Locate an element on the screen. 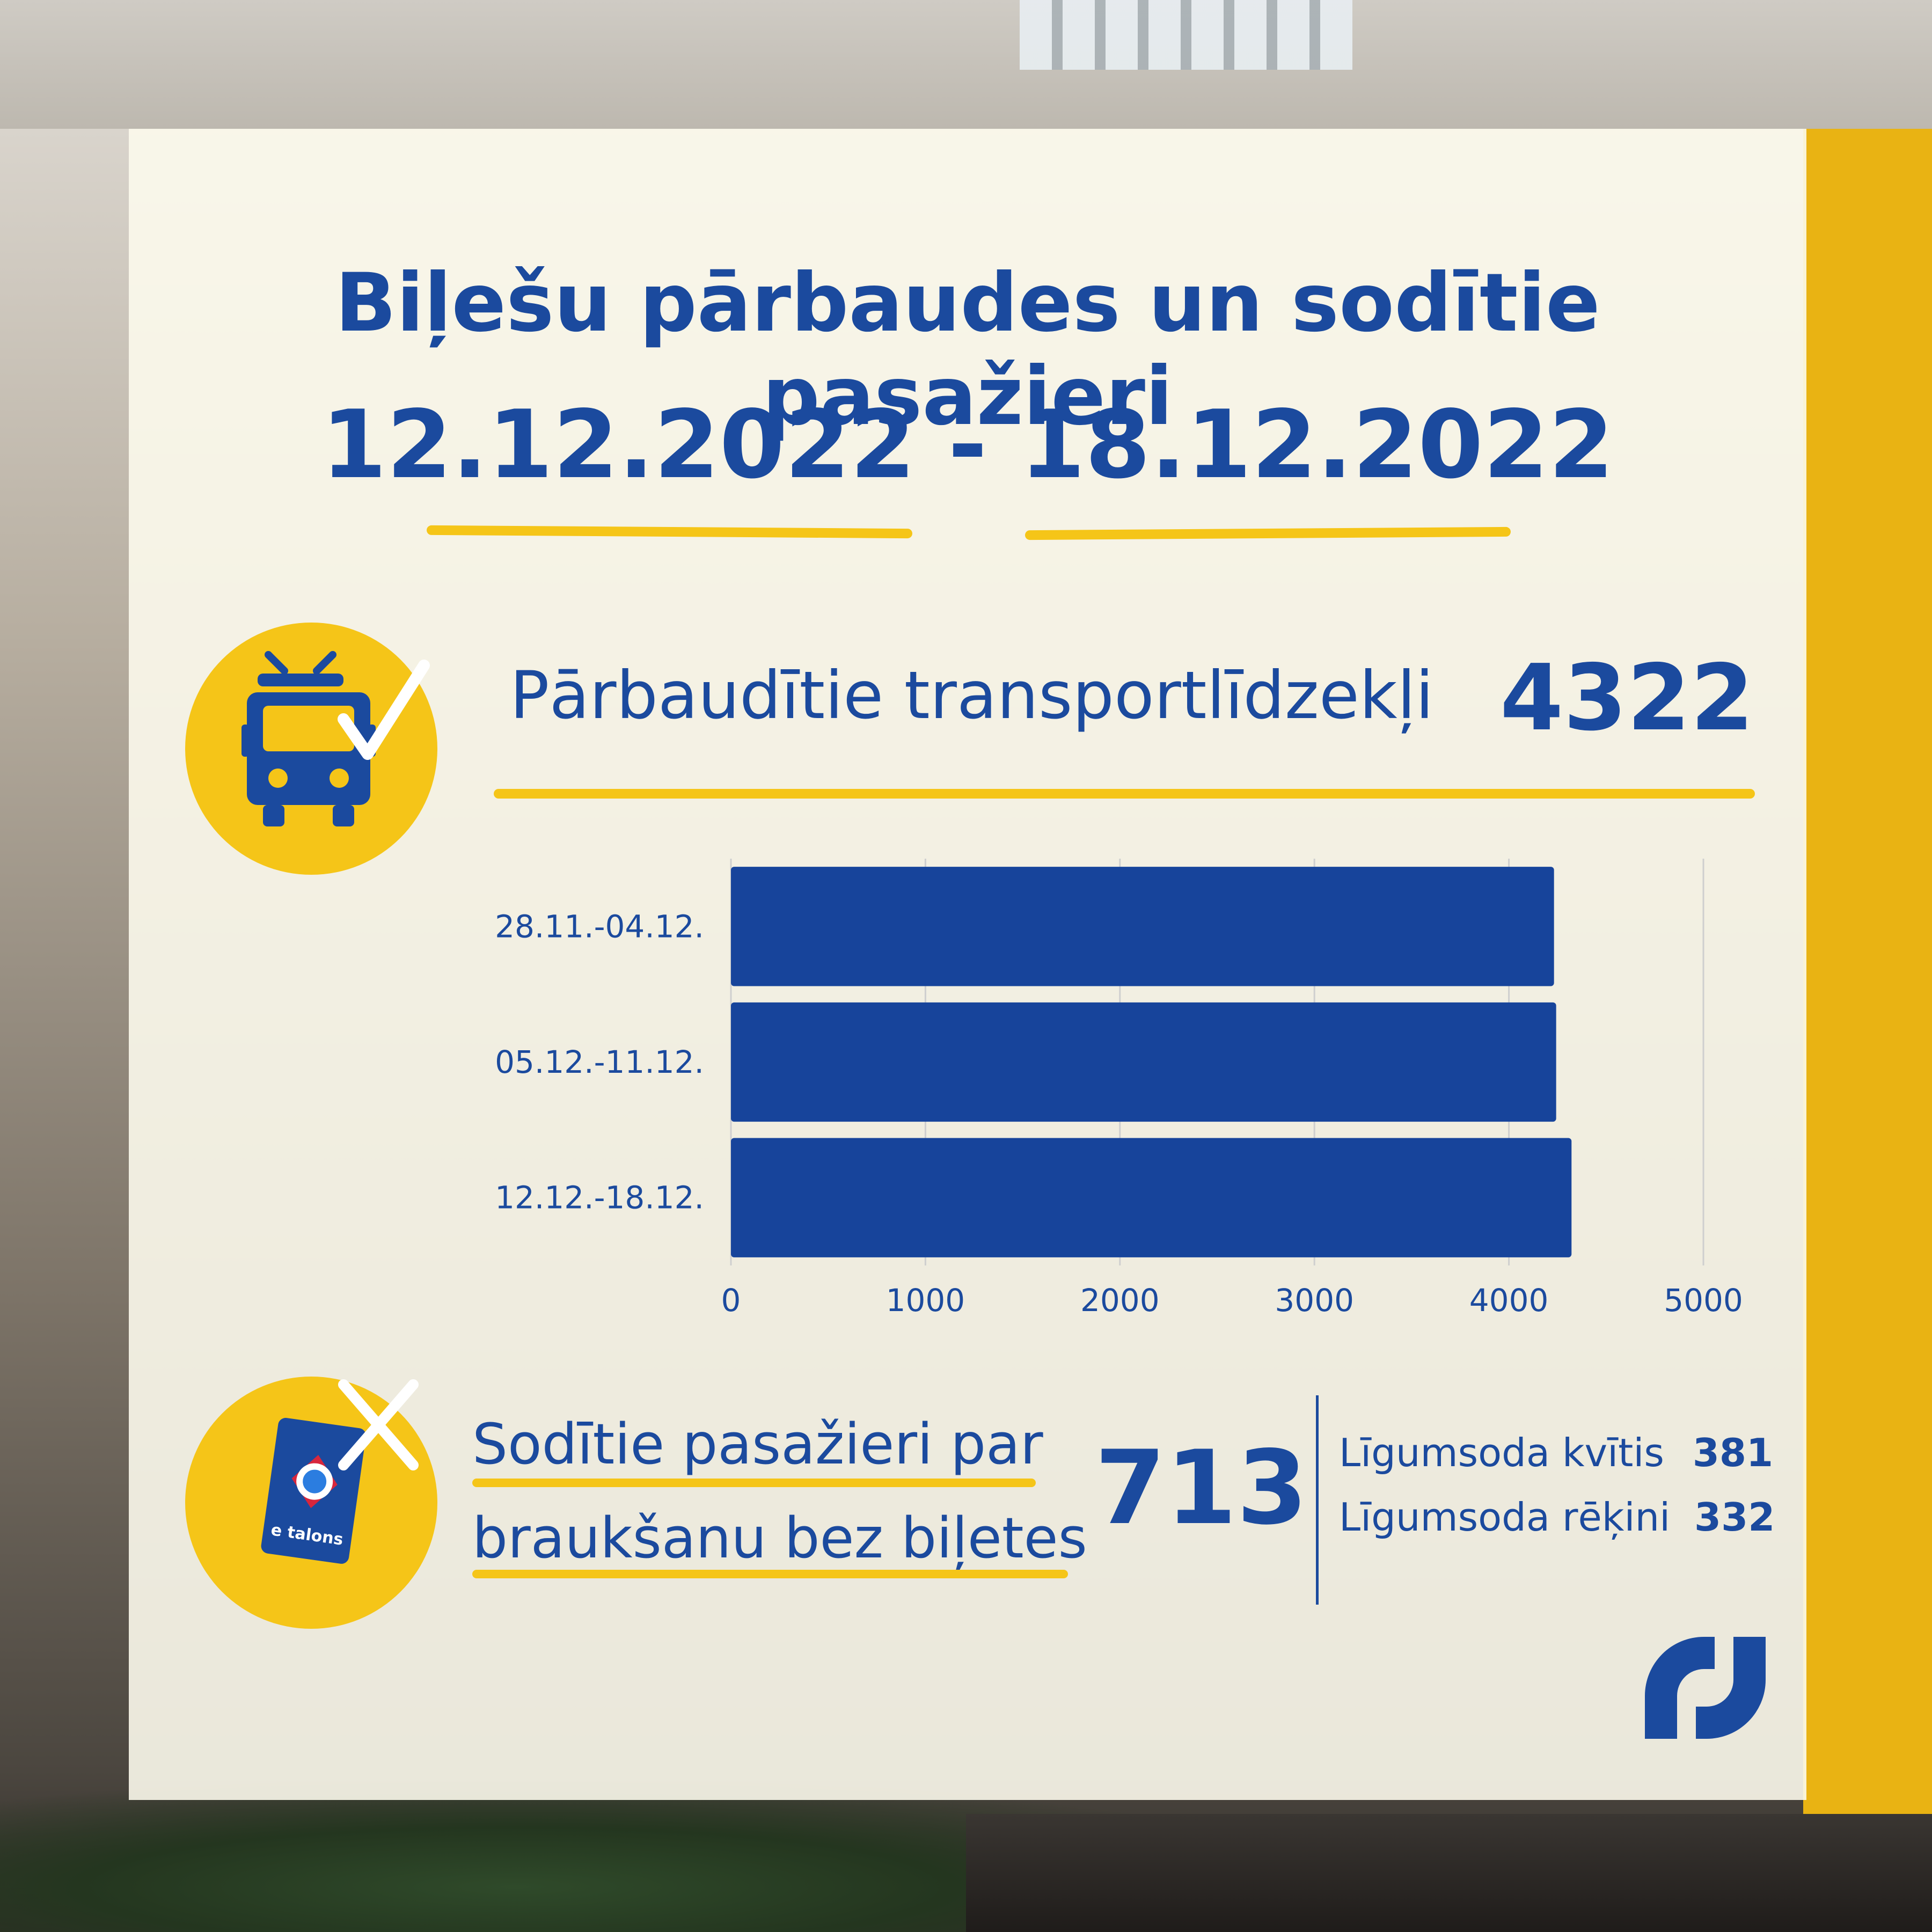  trolleybus-check-icon is located at coordinates (335, 738).